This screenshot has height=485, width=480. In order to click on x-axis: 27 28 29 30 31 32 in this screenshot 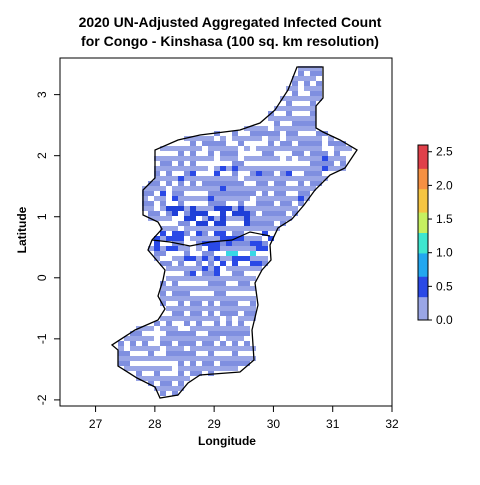, I will do `click(244, 418)`.